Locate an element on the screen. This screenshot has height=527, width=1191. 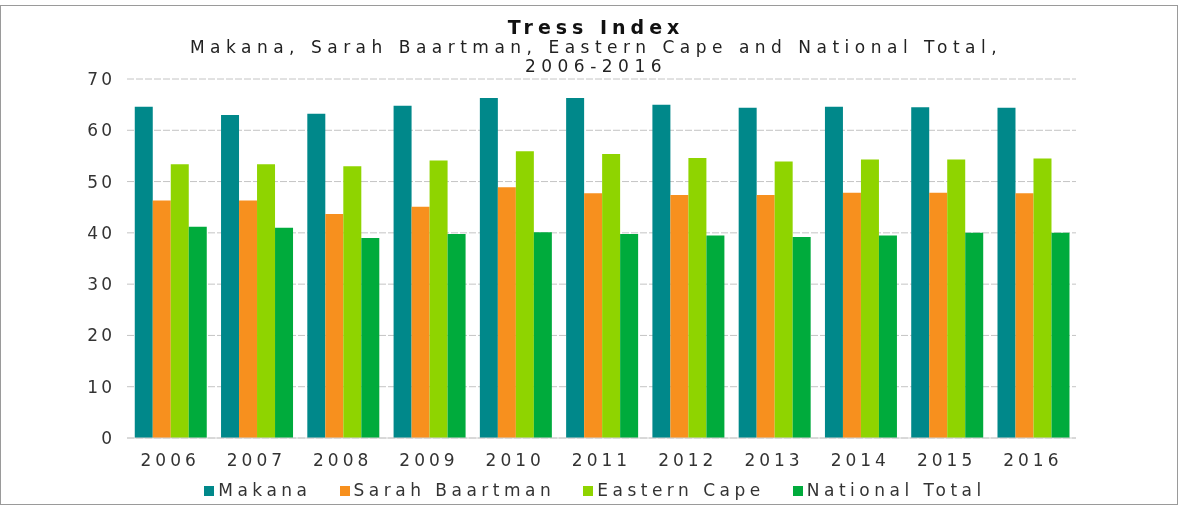
x-tick-label: 2016 is located at coordinates (1033, 460).